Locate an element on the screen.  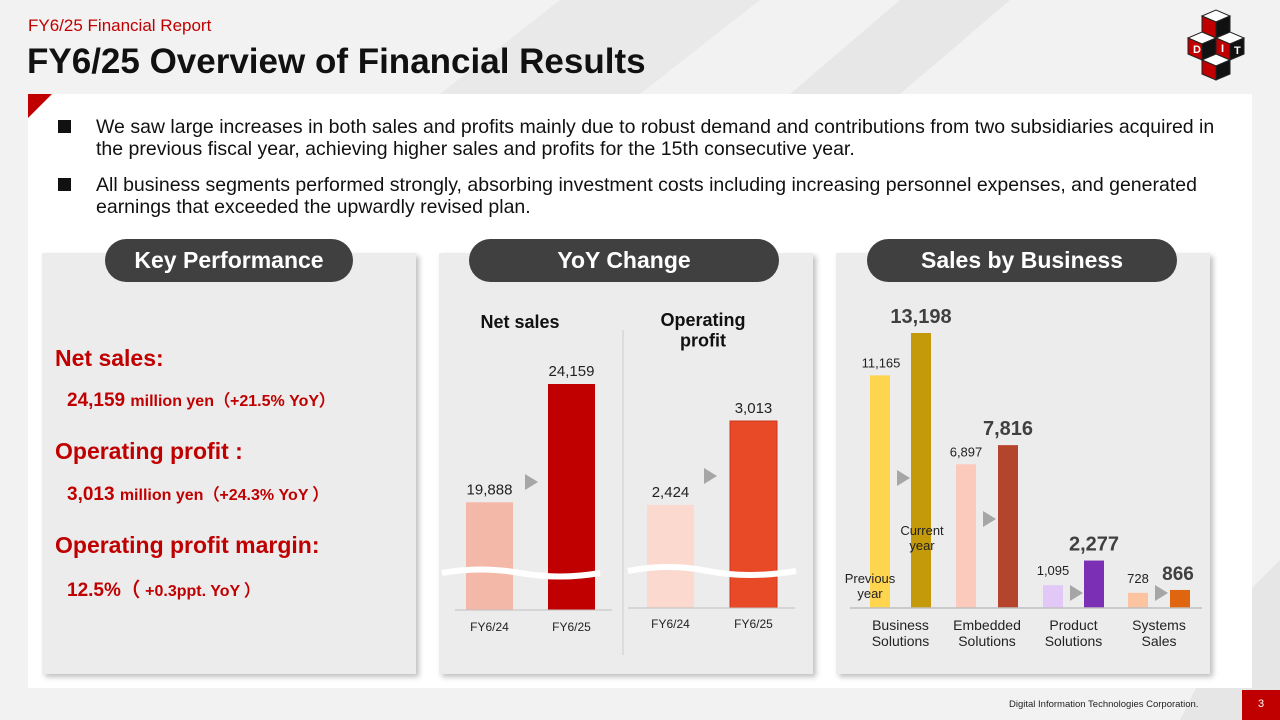
operating-profit-value: 3,013 is located at coordinates (91, 494).